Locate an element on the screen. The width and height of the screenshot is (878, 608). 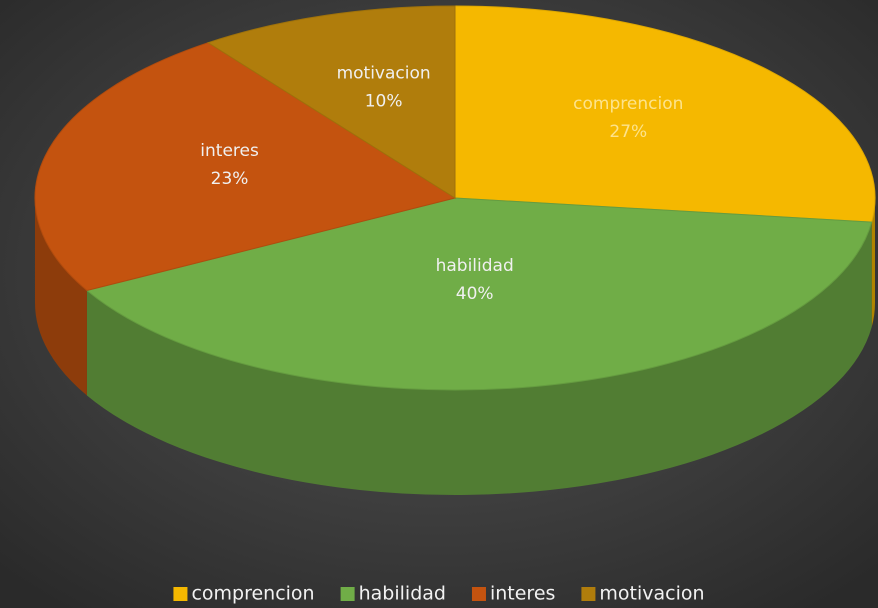
slice is located at coordinates (331, 102).